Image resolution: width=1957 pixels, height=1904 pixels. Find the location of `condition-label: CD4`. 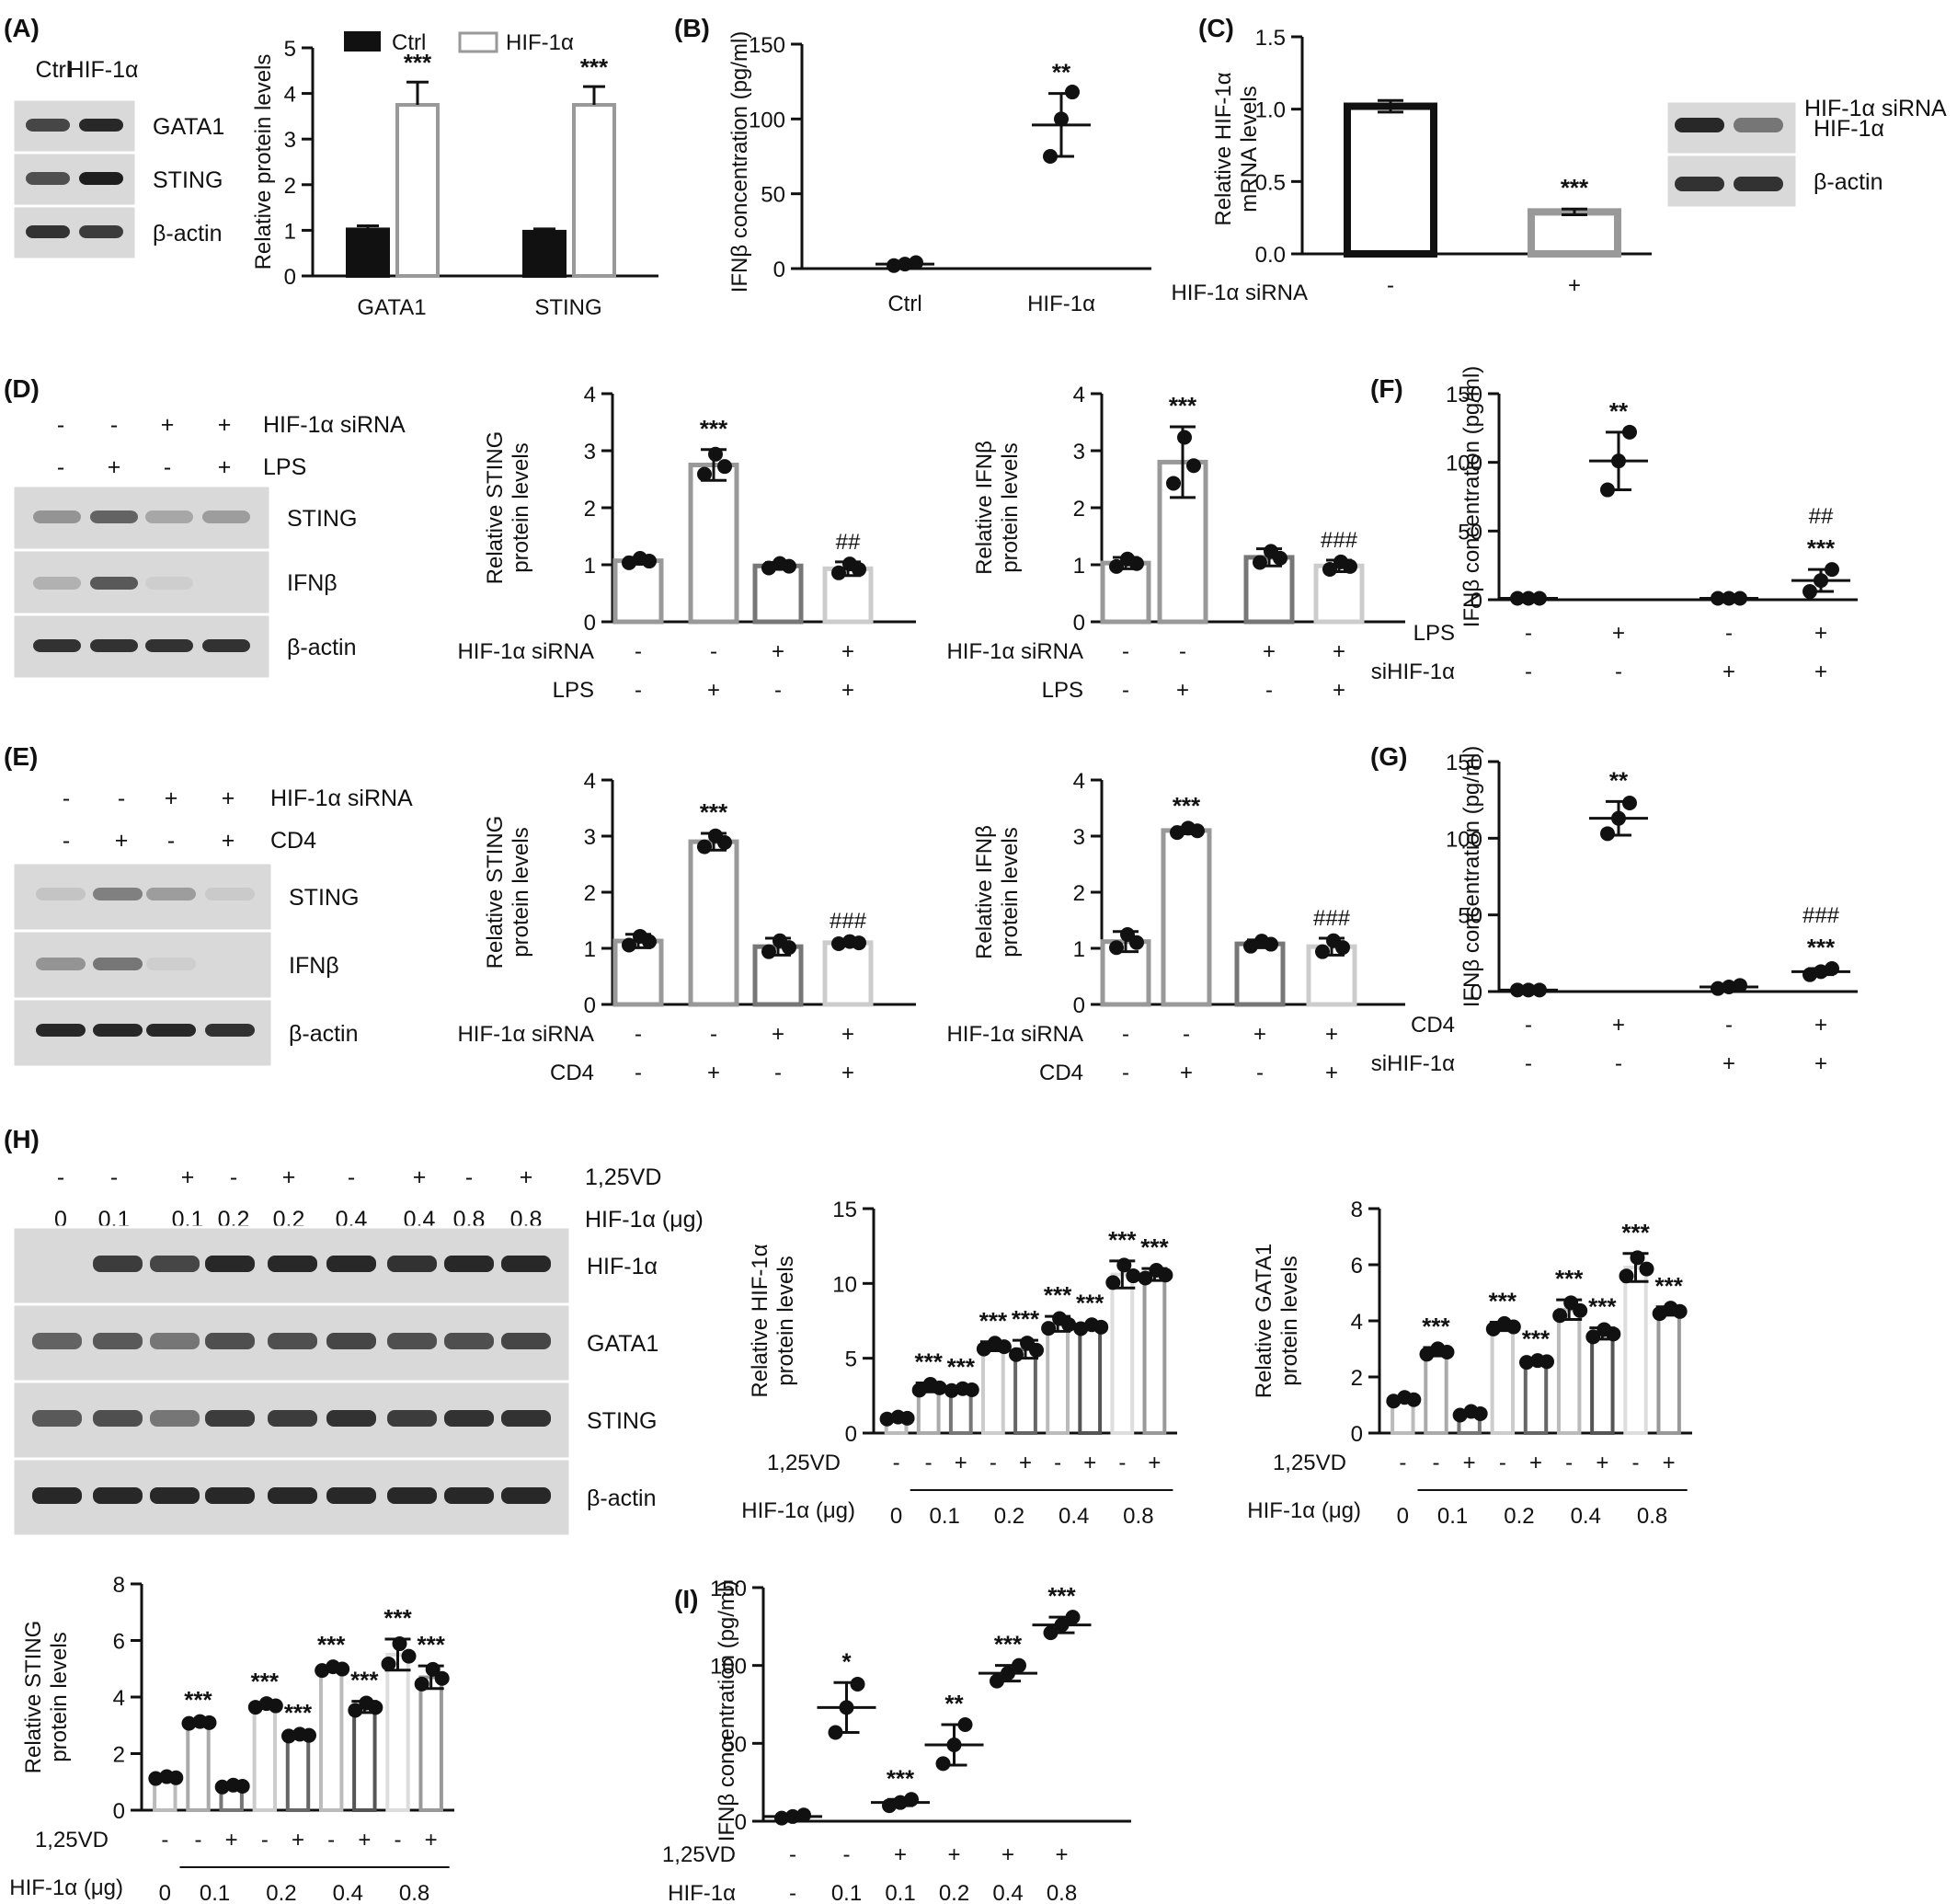

condition-label: CD4 is located at coordinates (1433, 1025).